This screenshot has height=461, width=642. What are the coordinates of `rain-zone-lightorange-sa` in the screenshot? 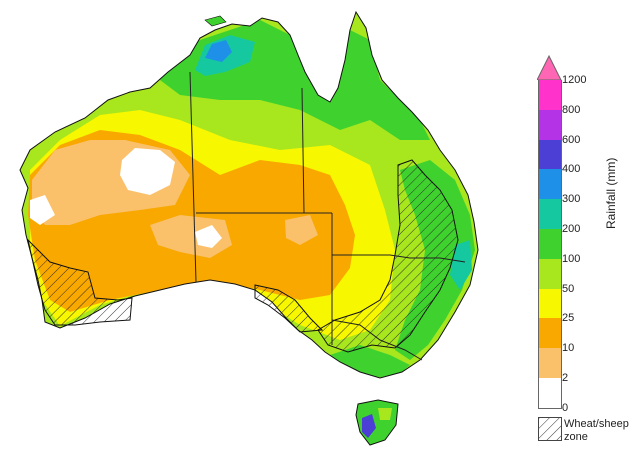 It's located at (301, 230).